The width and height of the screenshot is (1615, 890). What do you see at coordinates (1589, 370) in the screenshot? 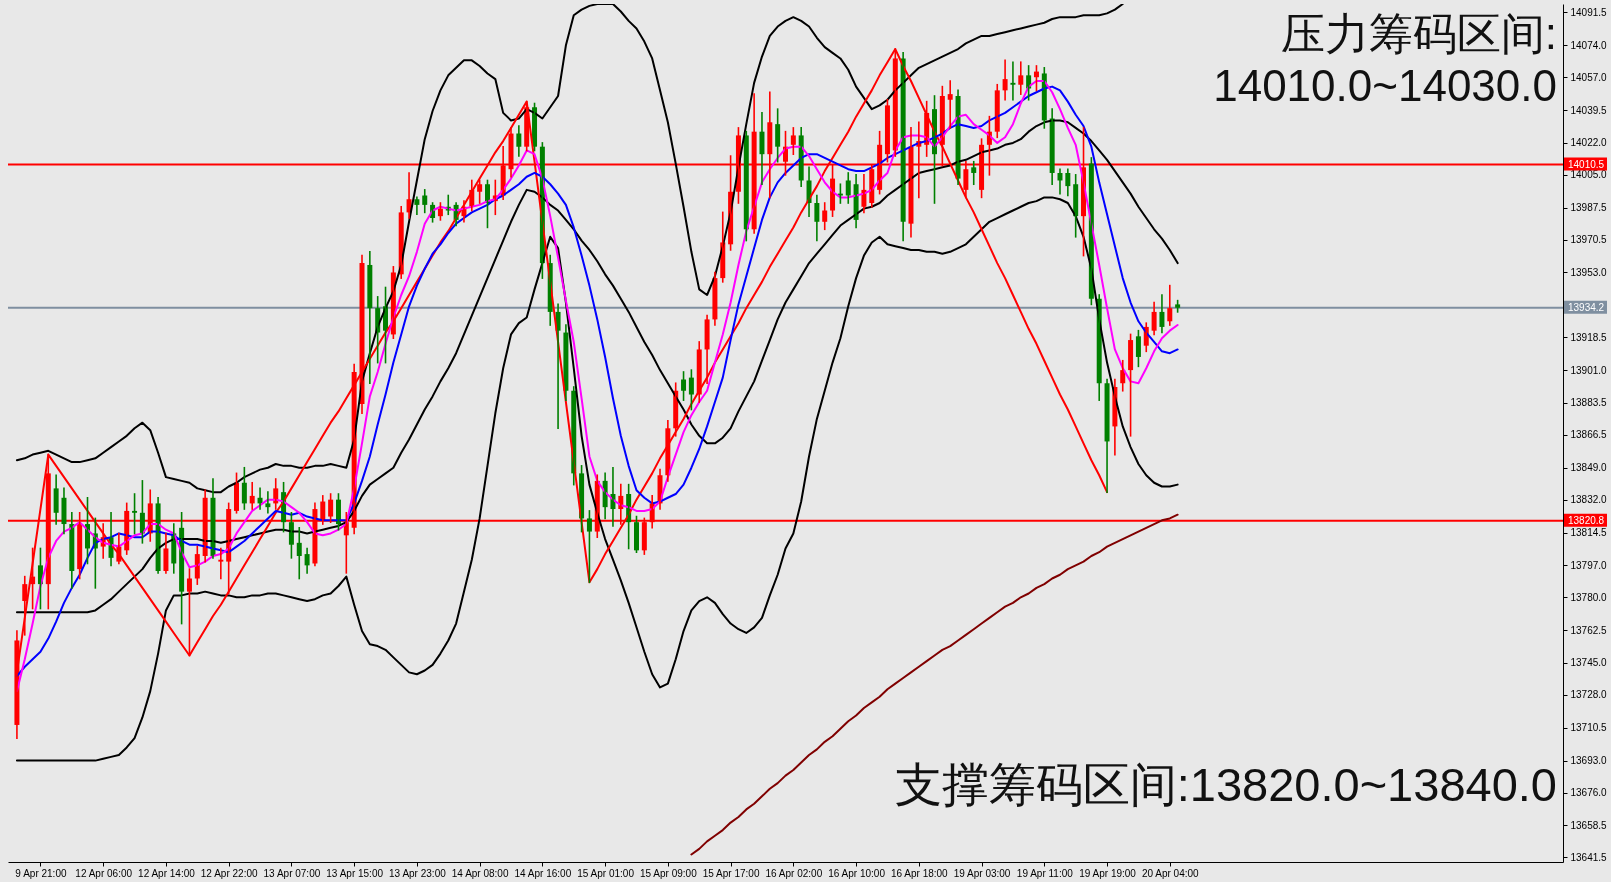
I see `y-tick-label: 13901.0` at bounding box center [1589, 370].